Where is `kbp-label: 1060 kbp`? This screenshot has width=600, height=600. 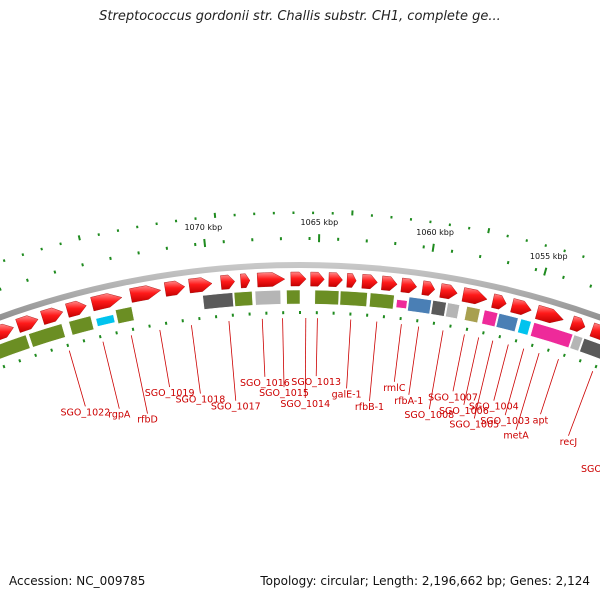 kbp-label: 1060 kbp is located at coordinates (435, 232).